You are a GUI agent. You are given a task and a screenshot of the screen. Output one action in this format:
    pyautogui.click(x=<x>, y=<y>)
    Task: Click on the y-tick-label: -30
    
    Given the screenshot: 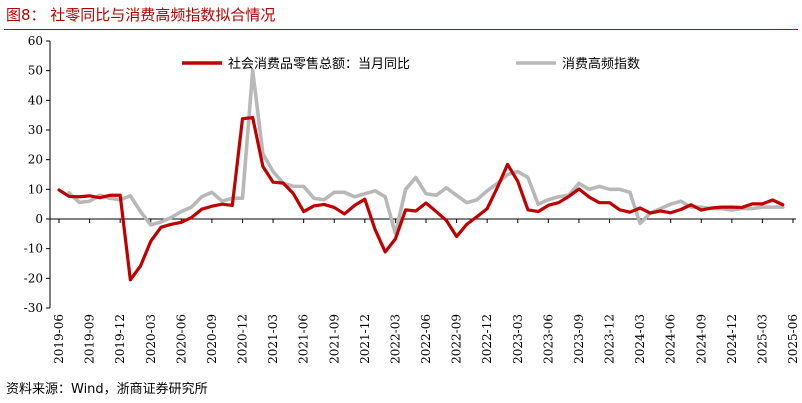 What is the action you would take?
    pyautogui.click(x=33, y=308)
    